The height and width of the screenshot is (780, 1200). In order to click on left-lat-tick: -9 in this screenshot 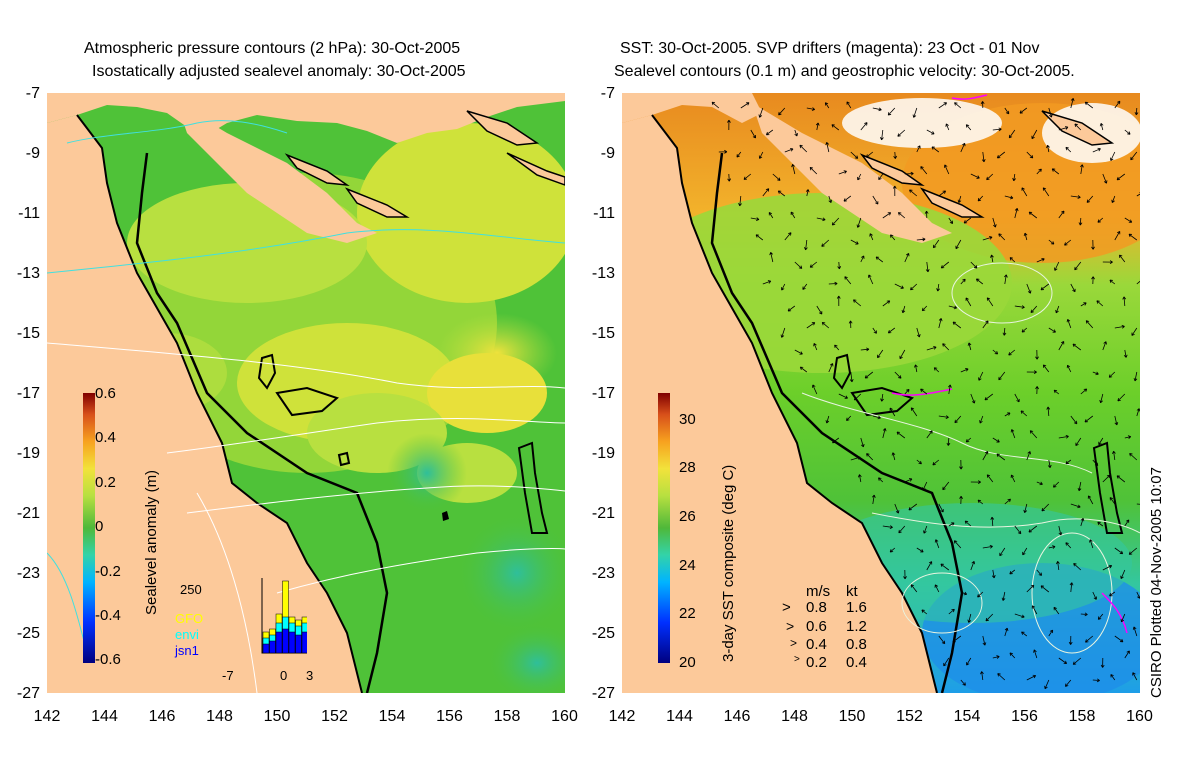, I will do `click(32, 153)`.